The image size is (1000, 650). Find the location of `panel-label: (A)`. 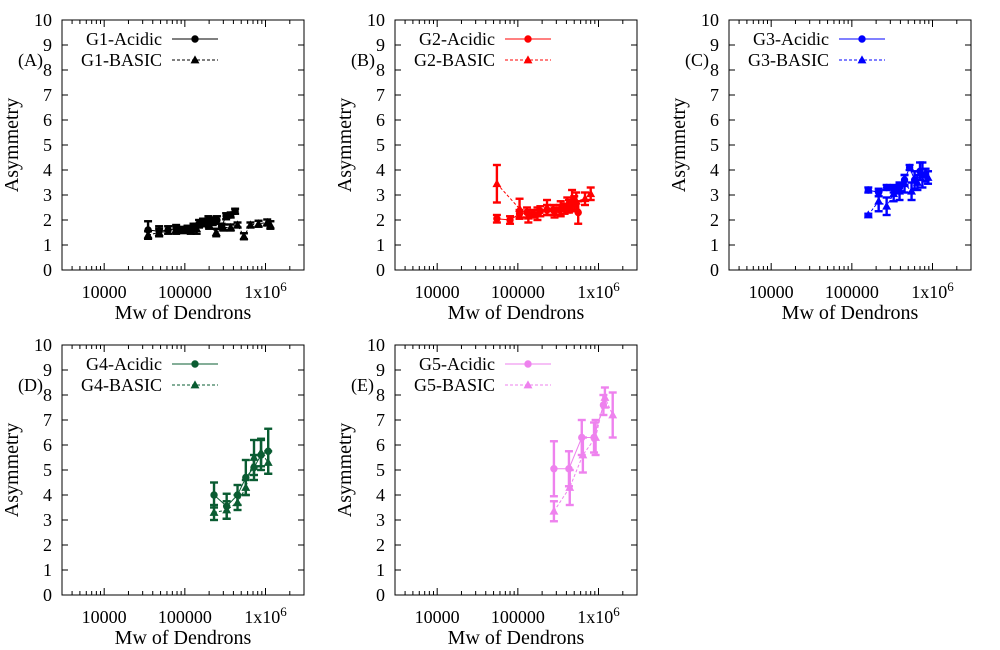

panel-label: (A) is located at coordinates (30, 60).